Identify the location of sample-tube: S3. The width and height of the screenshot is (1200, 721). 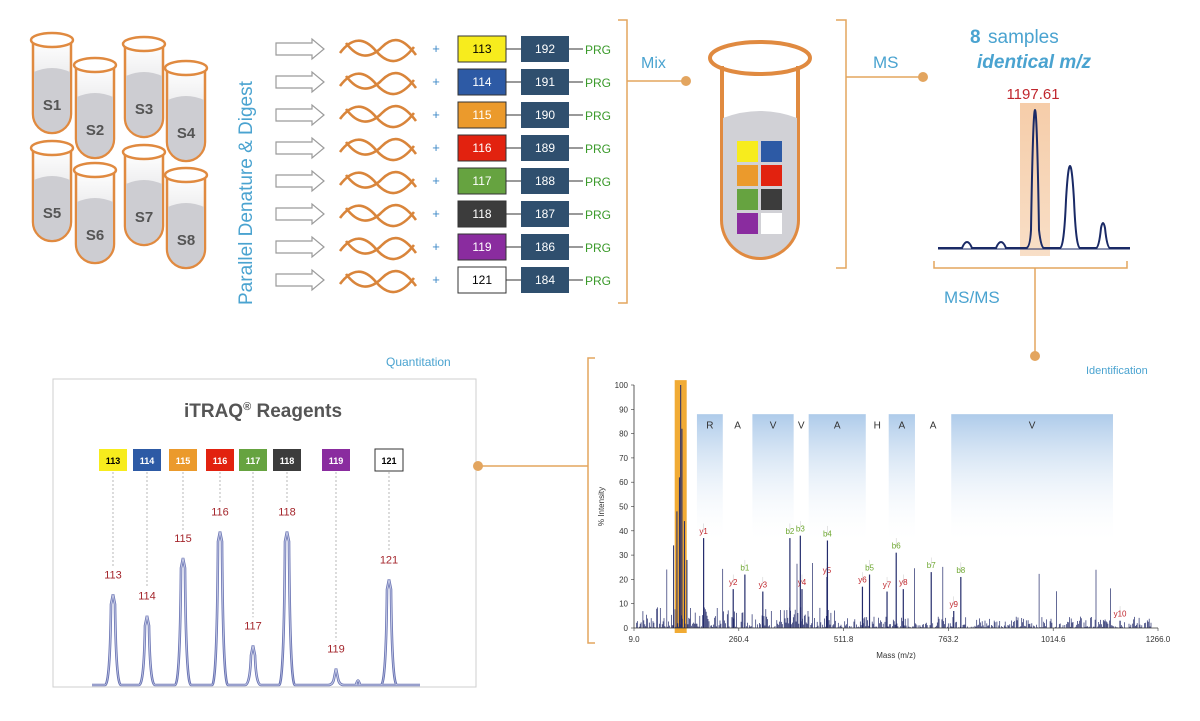
(144, 87).